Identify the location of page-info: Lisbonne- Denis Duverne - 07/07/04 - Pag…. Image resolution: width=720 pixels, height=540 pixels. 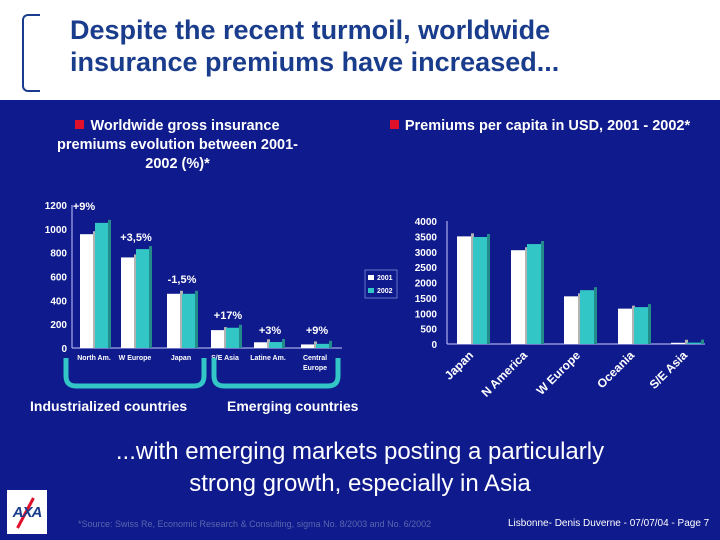
(609, 523).